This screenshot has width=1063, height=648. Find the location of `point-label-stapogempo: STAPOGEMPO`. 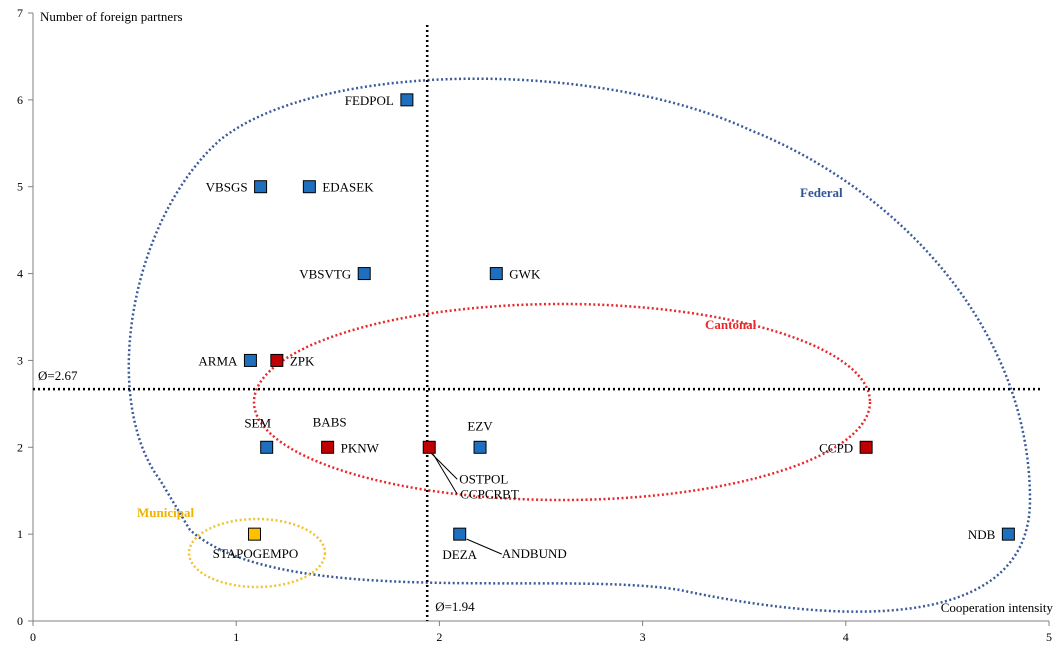

point-label-stapogempo: STAPOGEMPO is located at coordinates (256, 553).